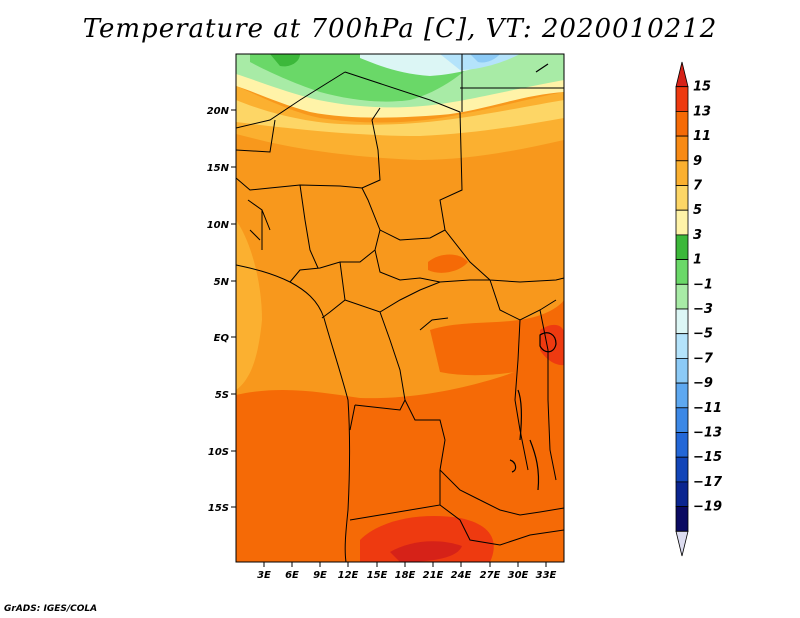 This screenshot has height=618, width=800. What do you see at coordinates (546, 575) in the screenshot?
I see `lon-label: 33E` at bounding box center [546, 575].